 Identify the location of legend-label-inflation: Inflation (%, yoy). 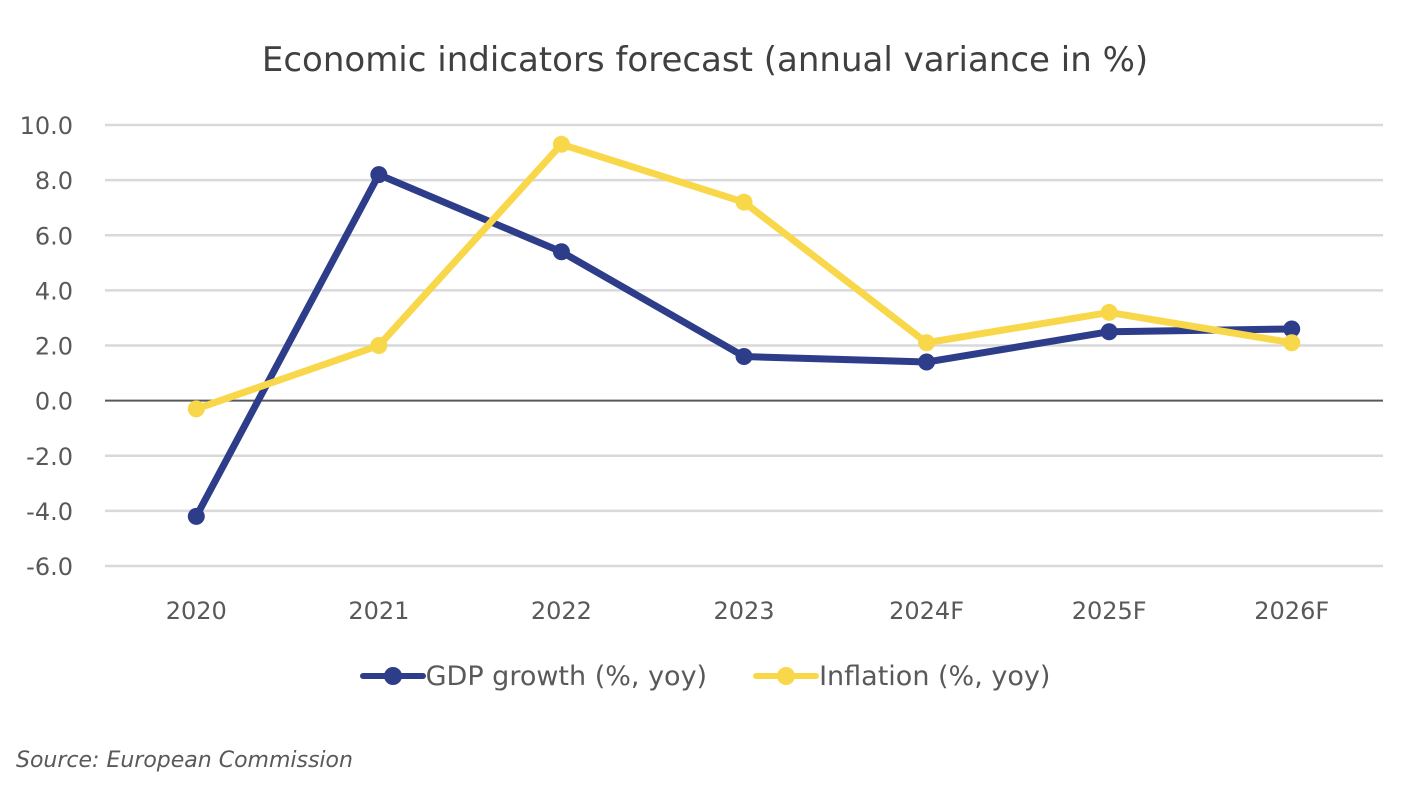
(935, 676).